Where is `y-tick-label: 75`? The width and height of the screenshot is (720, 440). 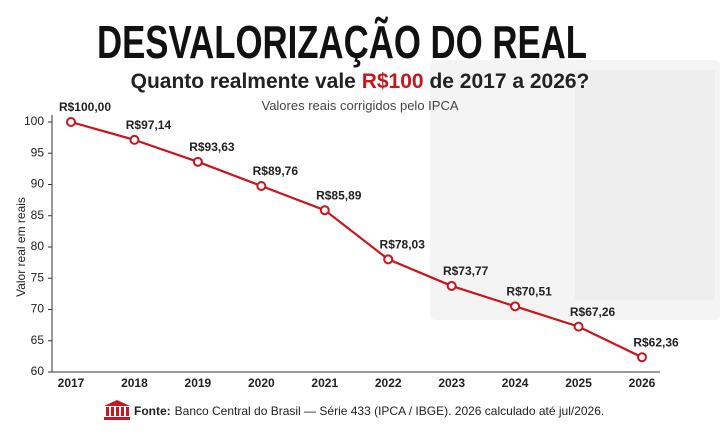 y-tick-label: 75 is located at coordinates (38, 277).